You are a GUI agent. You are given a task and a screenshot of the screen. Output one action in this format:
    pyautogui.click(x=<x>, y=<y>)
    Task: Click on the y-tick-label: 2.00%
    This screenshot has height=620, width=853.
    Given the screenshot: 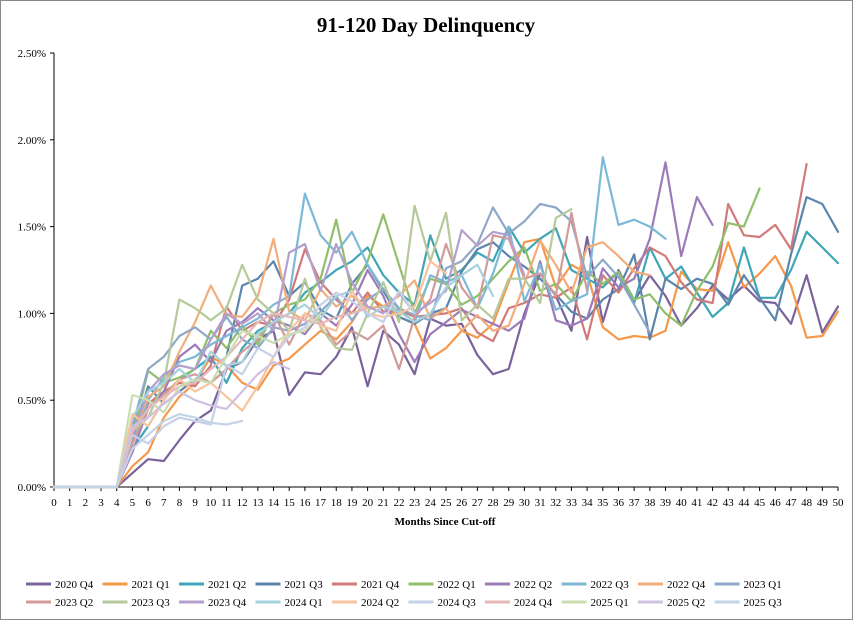 What is the action you would take?
    pyautogui.click(x=32, y=141)
    